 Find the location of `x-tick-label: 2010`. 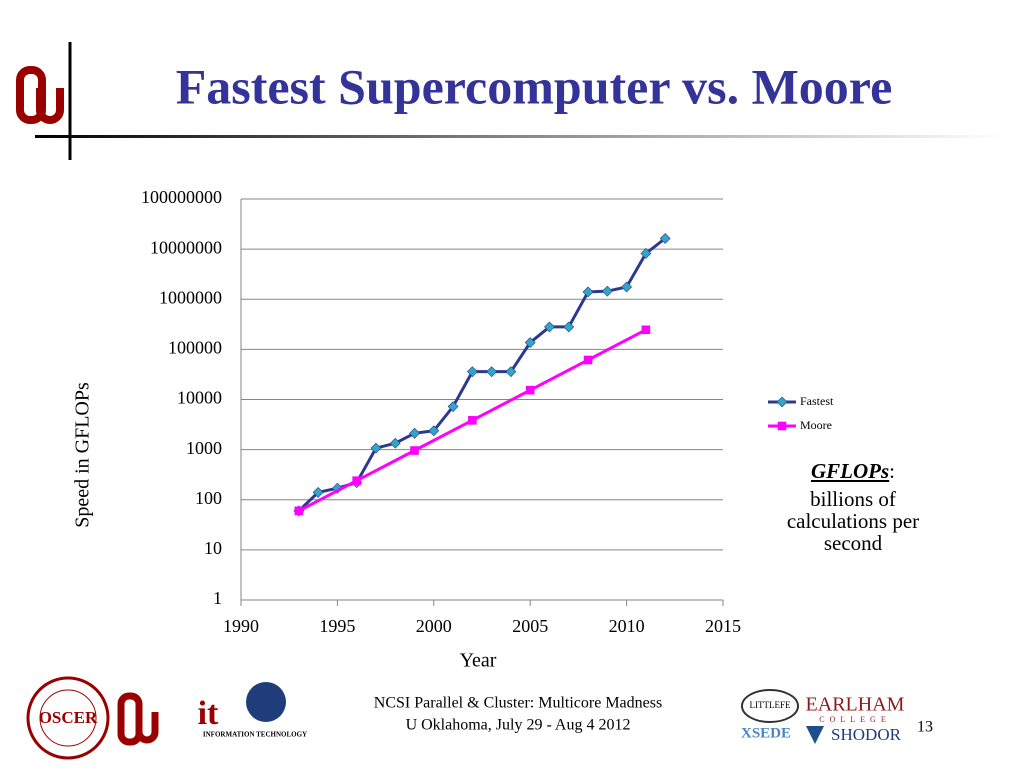

x-tick-label: 2010 is located at coordinates (627, 626).